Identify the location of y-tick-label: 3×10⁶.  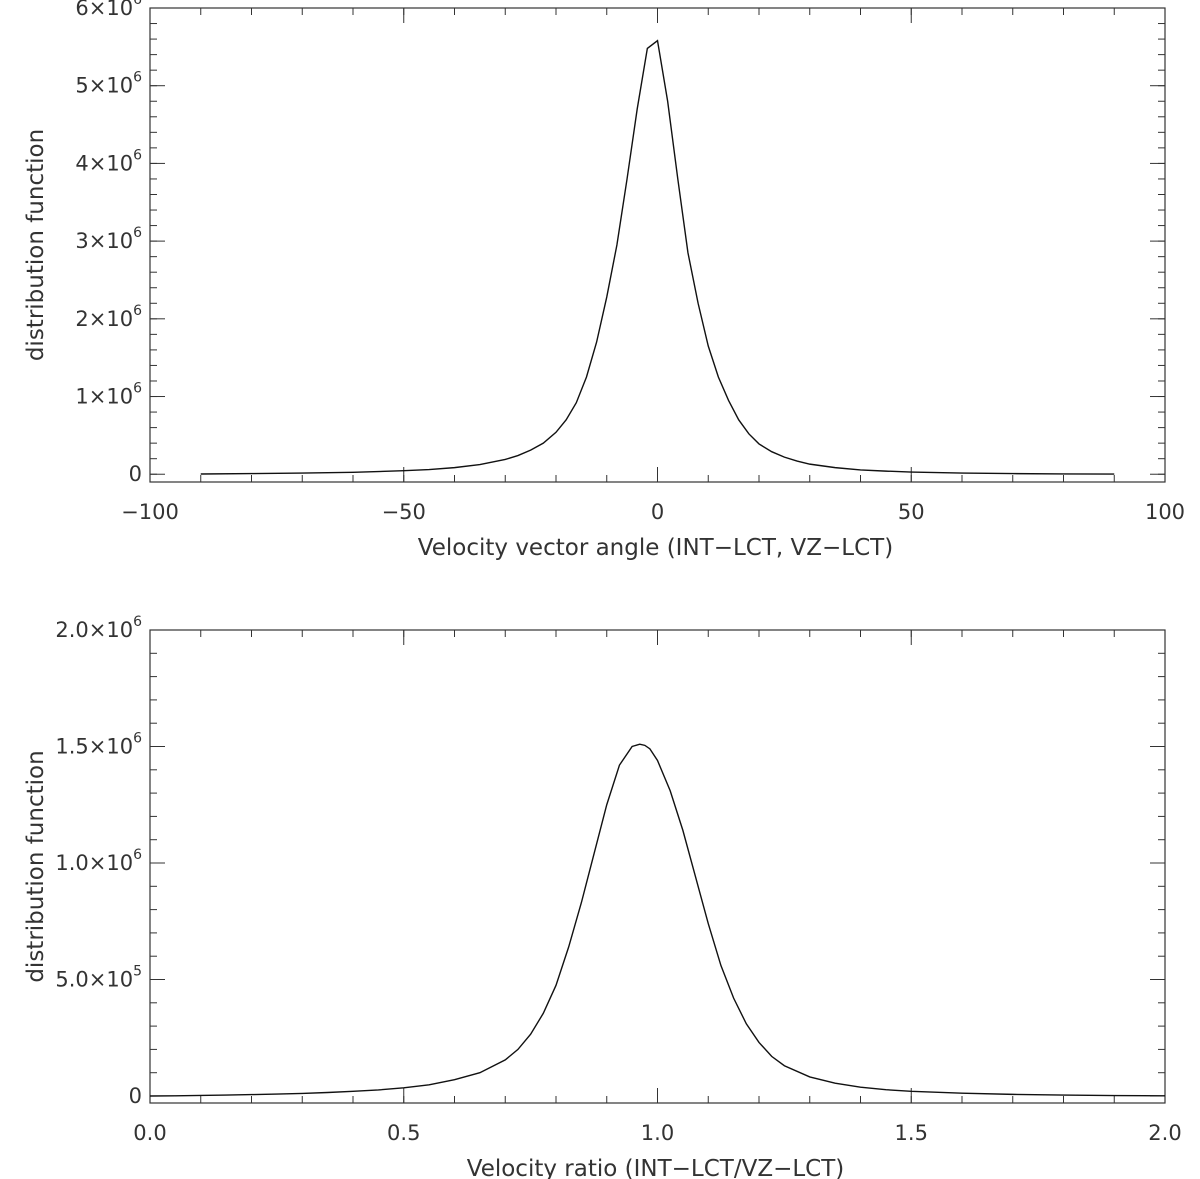
(108, 239).